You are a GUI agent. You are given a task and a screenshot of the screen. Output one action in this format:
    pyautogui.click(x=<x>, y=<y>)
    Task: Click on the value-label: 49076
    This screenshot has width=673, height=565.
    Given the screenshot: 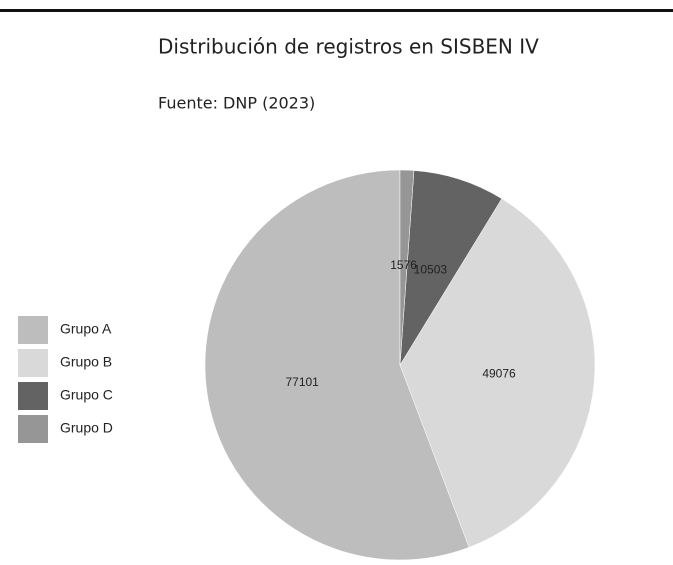 What is the action you would take?
    pyautogui.click(x=499, y=373)
    